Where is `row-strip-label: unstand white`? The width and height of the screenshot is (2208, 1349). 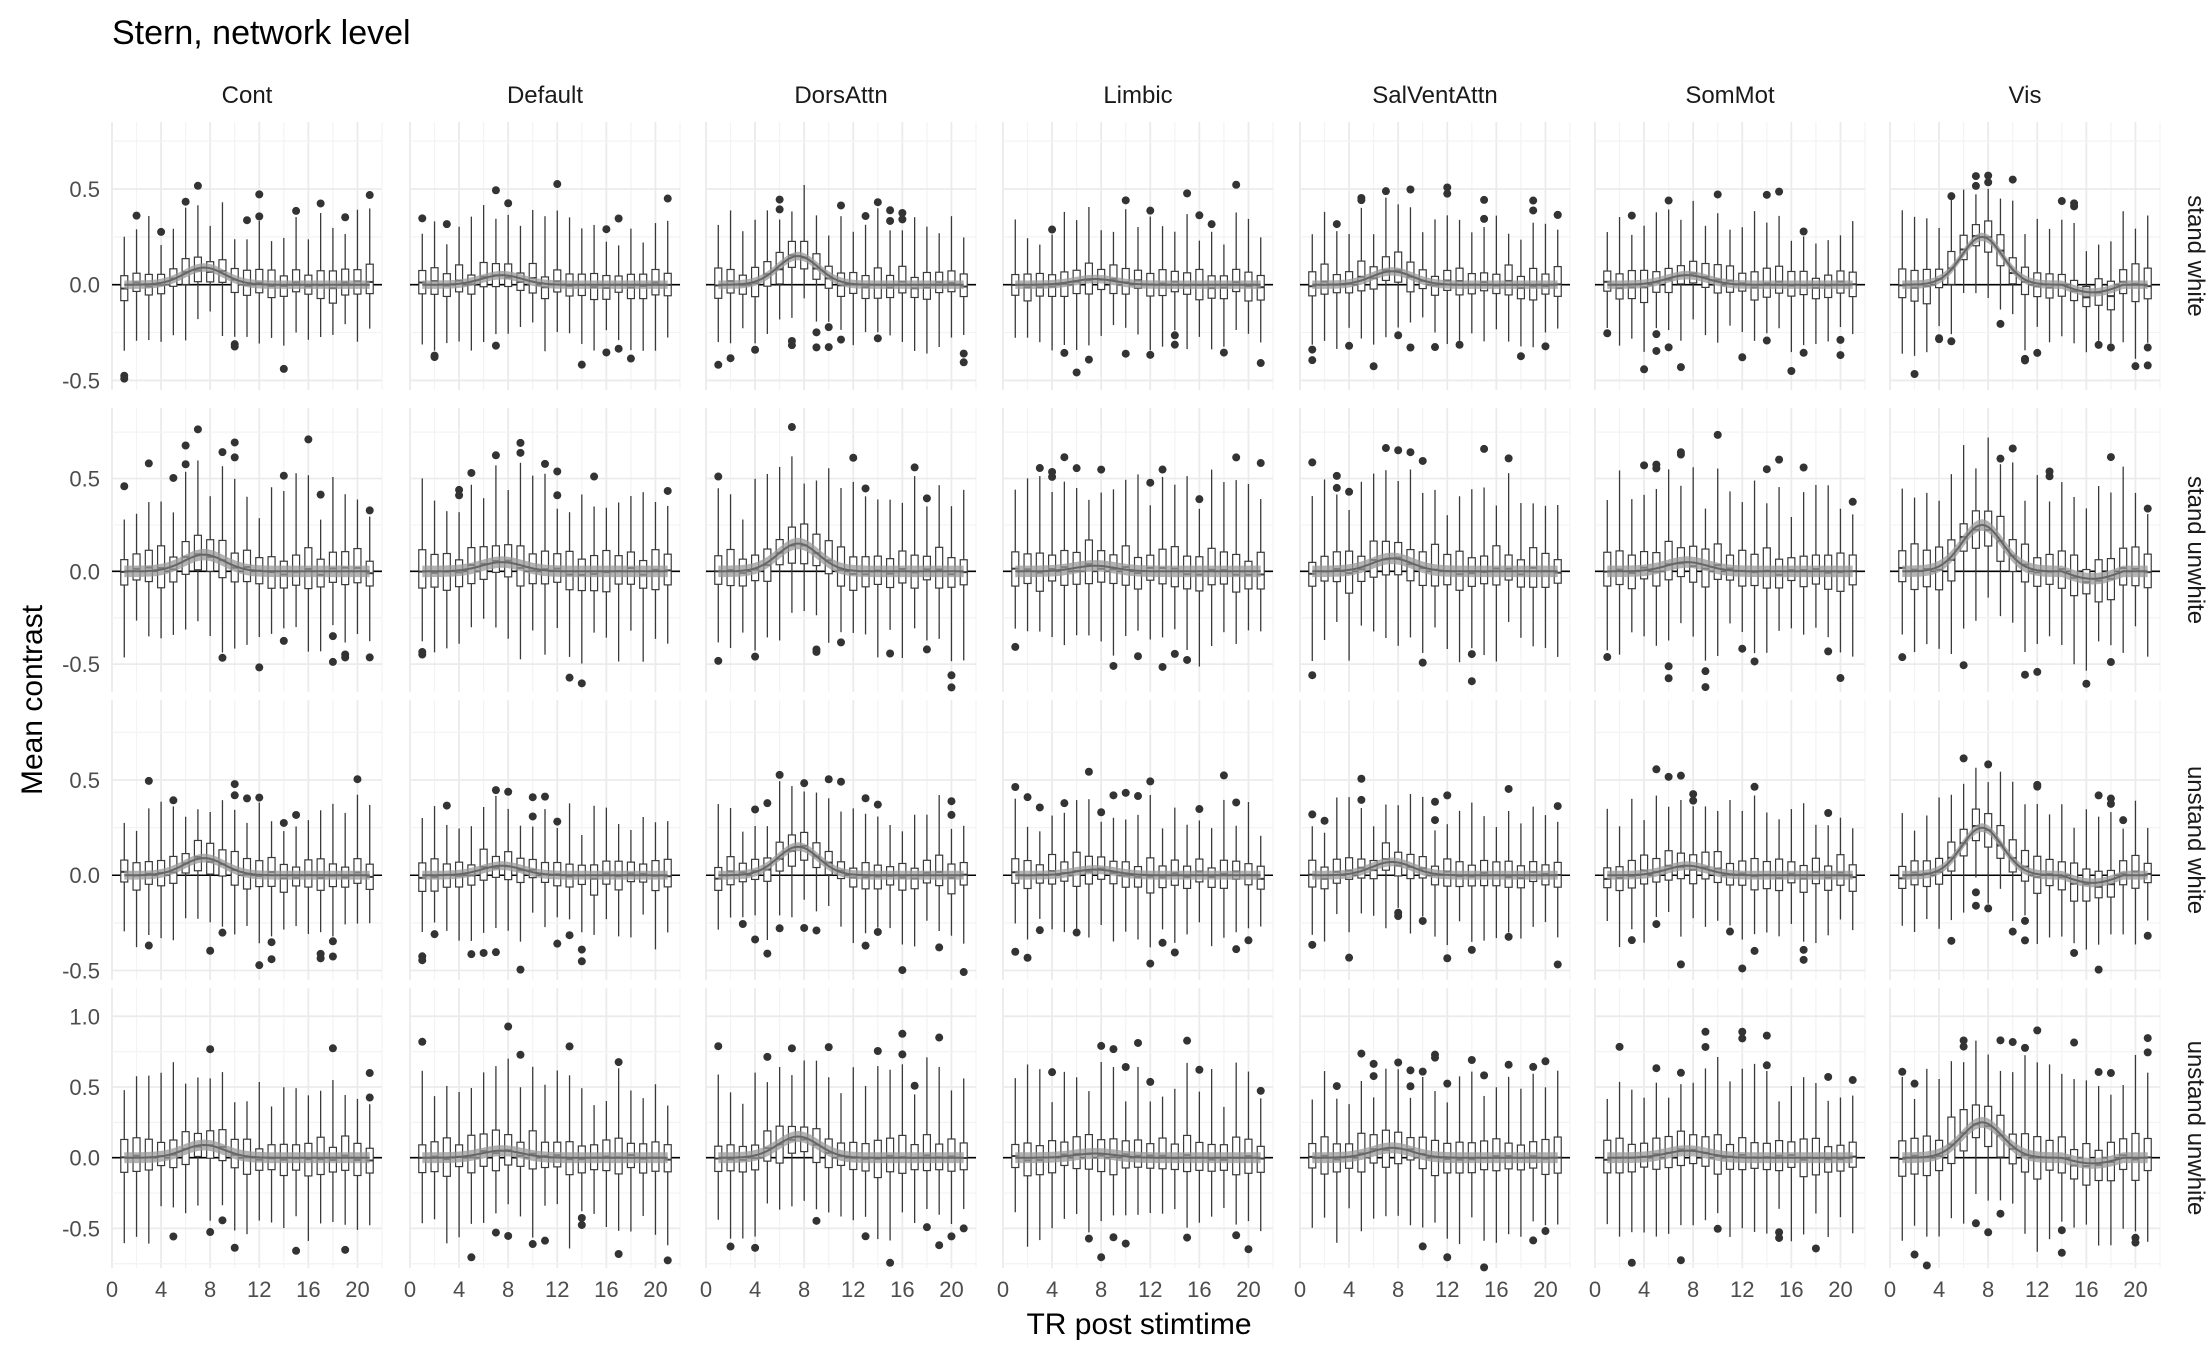
row-strip-label: unstand white is located at coordinates (2195, 840).